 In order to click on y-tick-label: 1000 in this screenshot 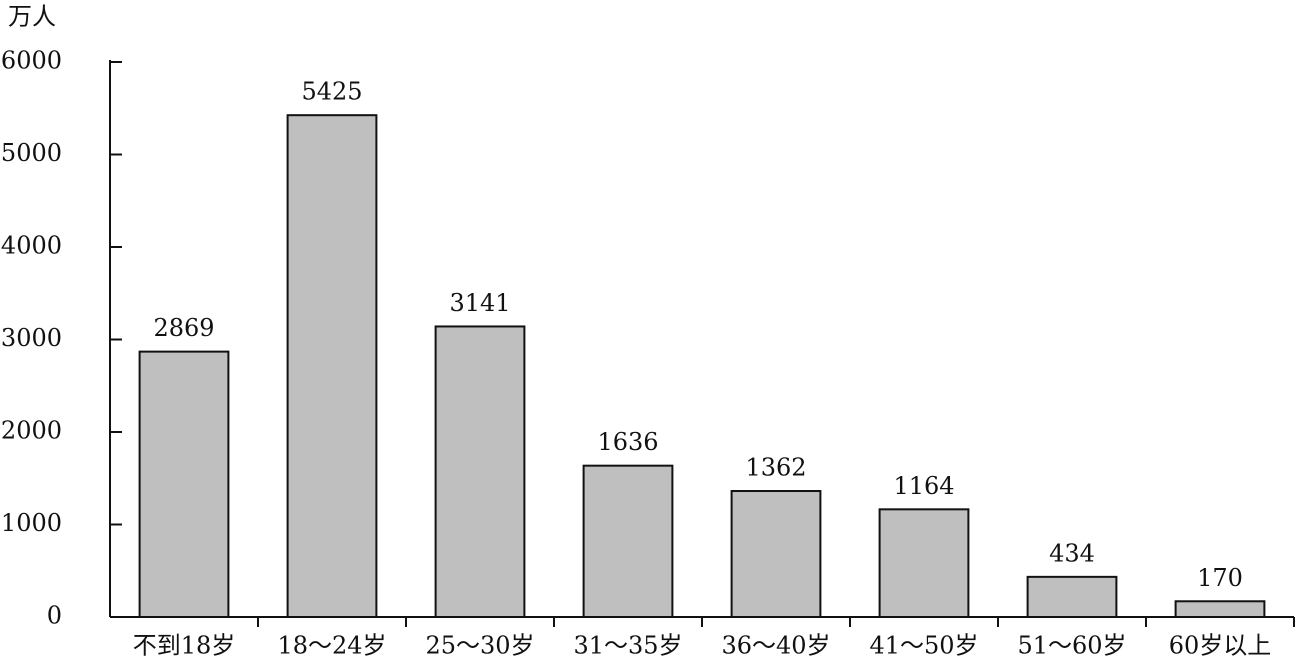, I will do `click(31, 523)`.